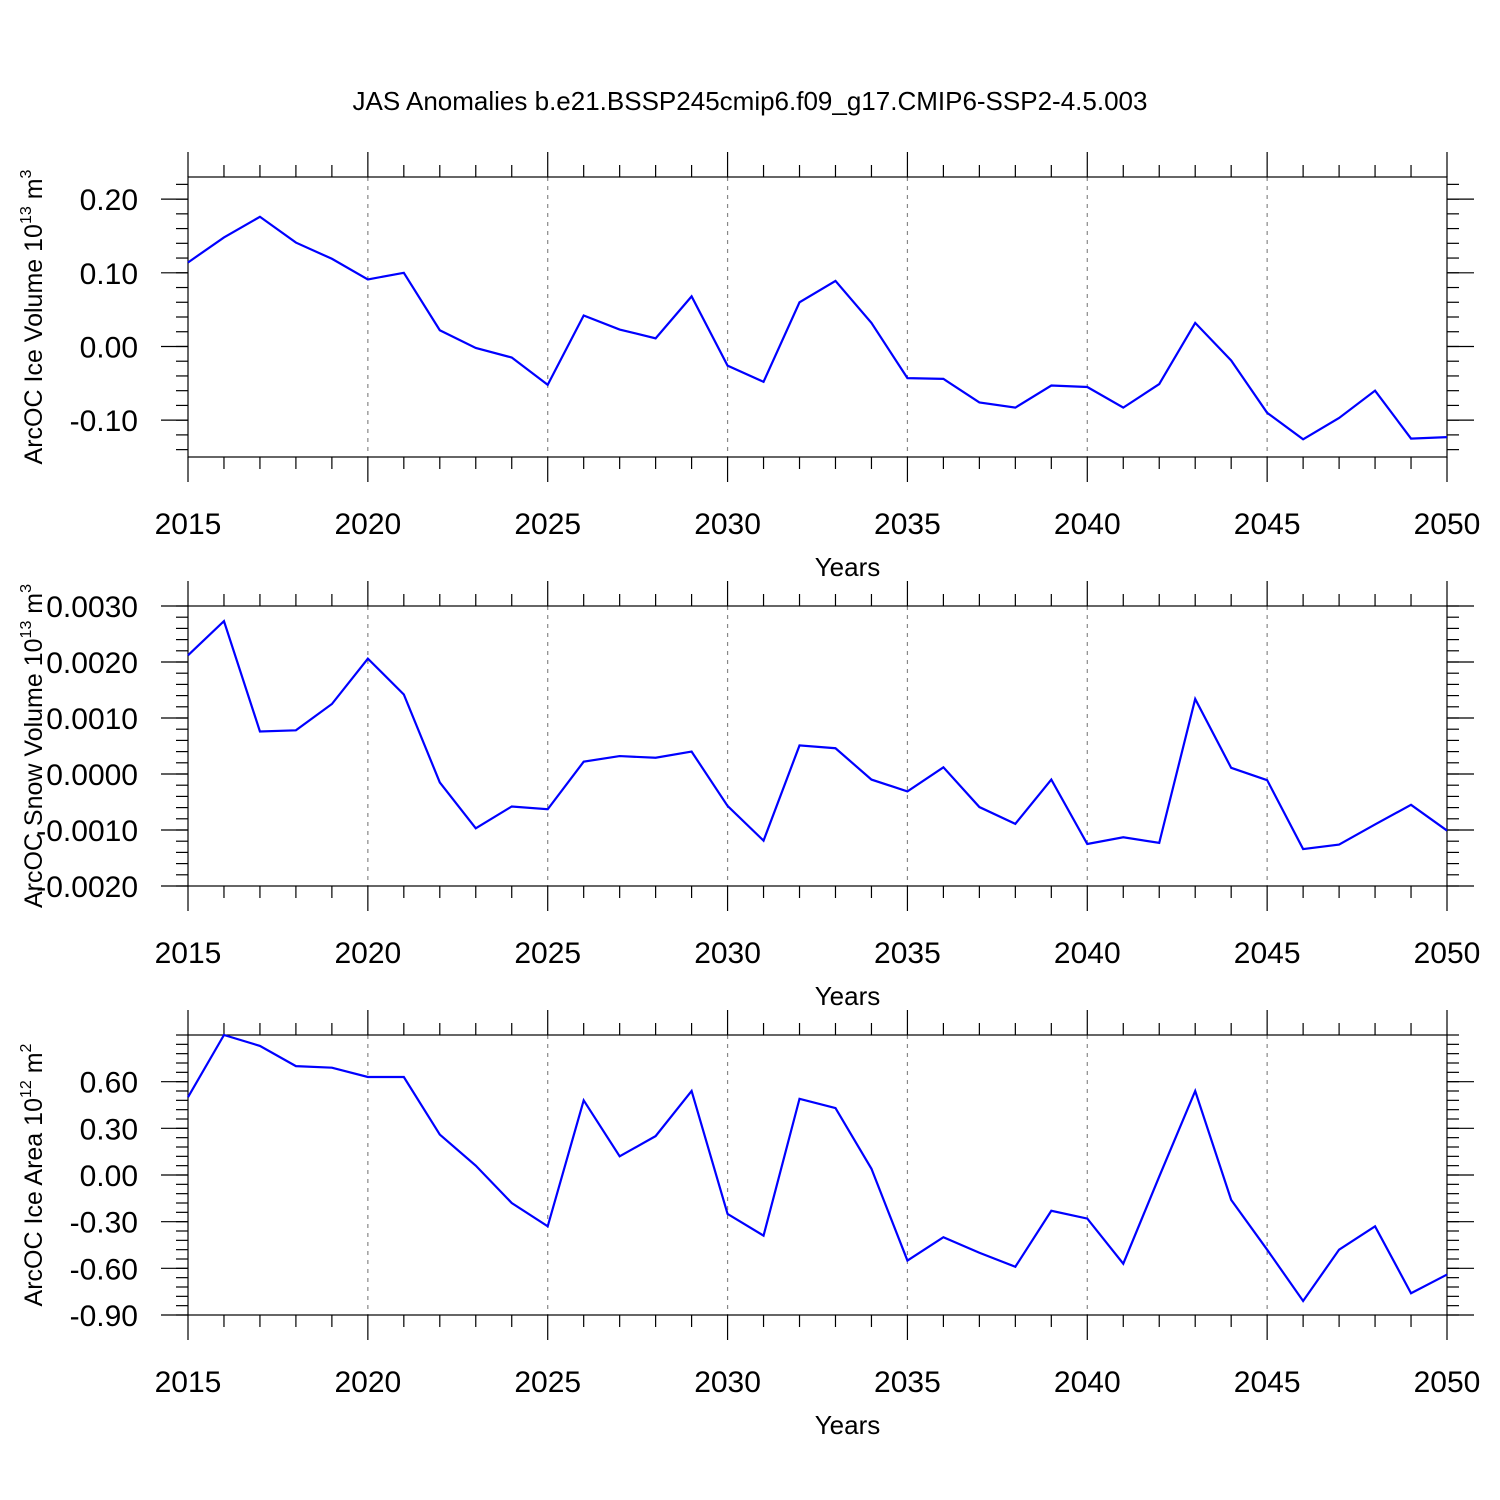 This screenshot has height=1500, width=1500. What do you see at coordinates (109, 274) in the screenshot?
I see `y-tick-label: 0.10` at bounding box center [109, 274].